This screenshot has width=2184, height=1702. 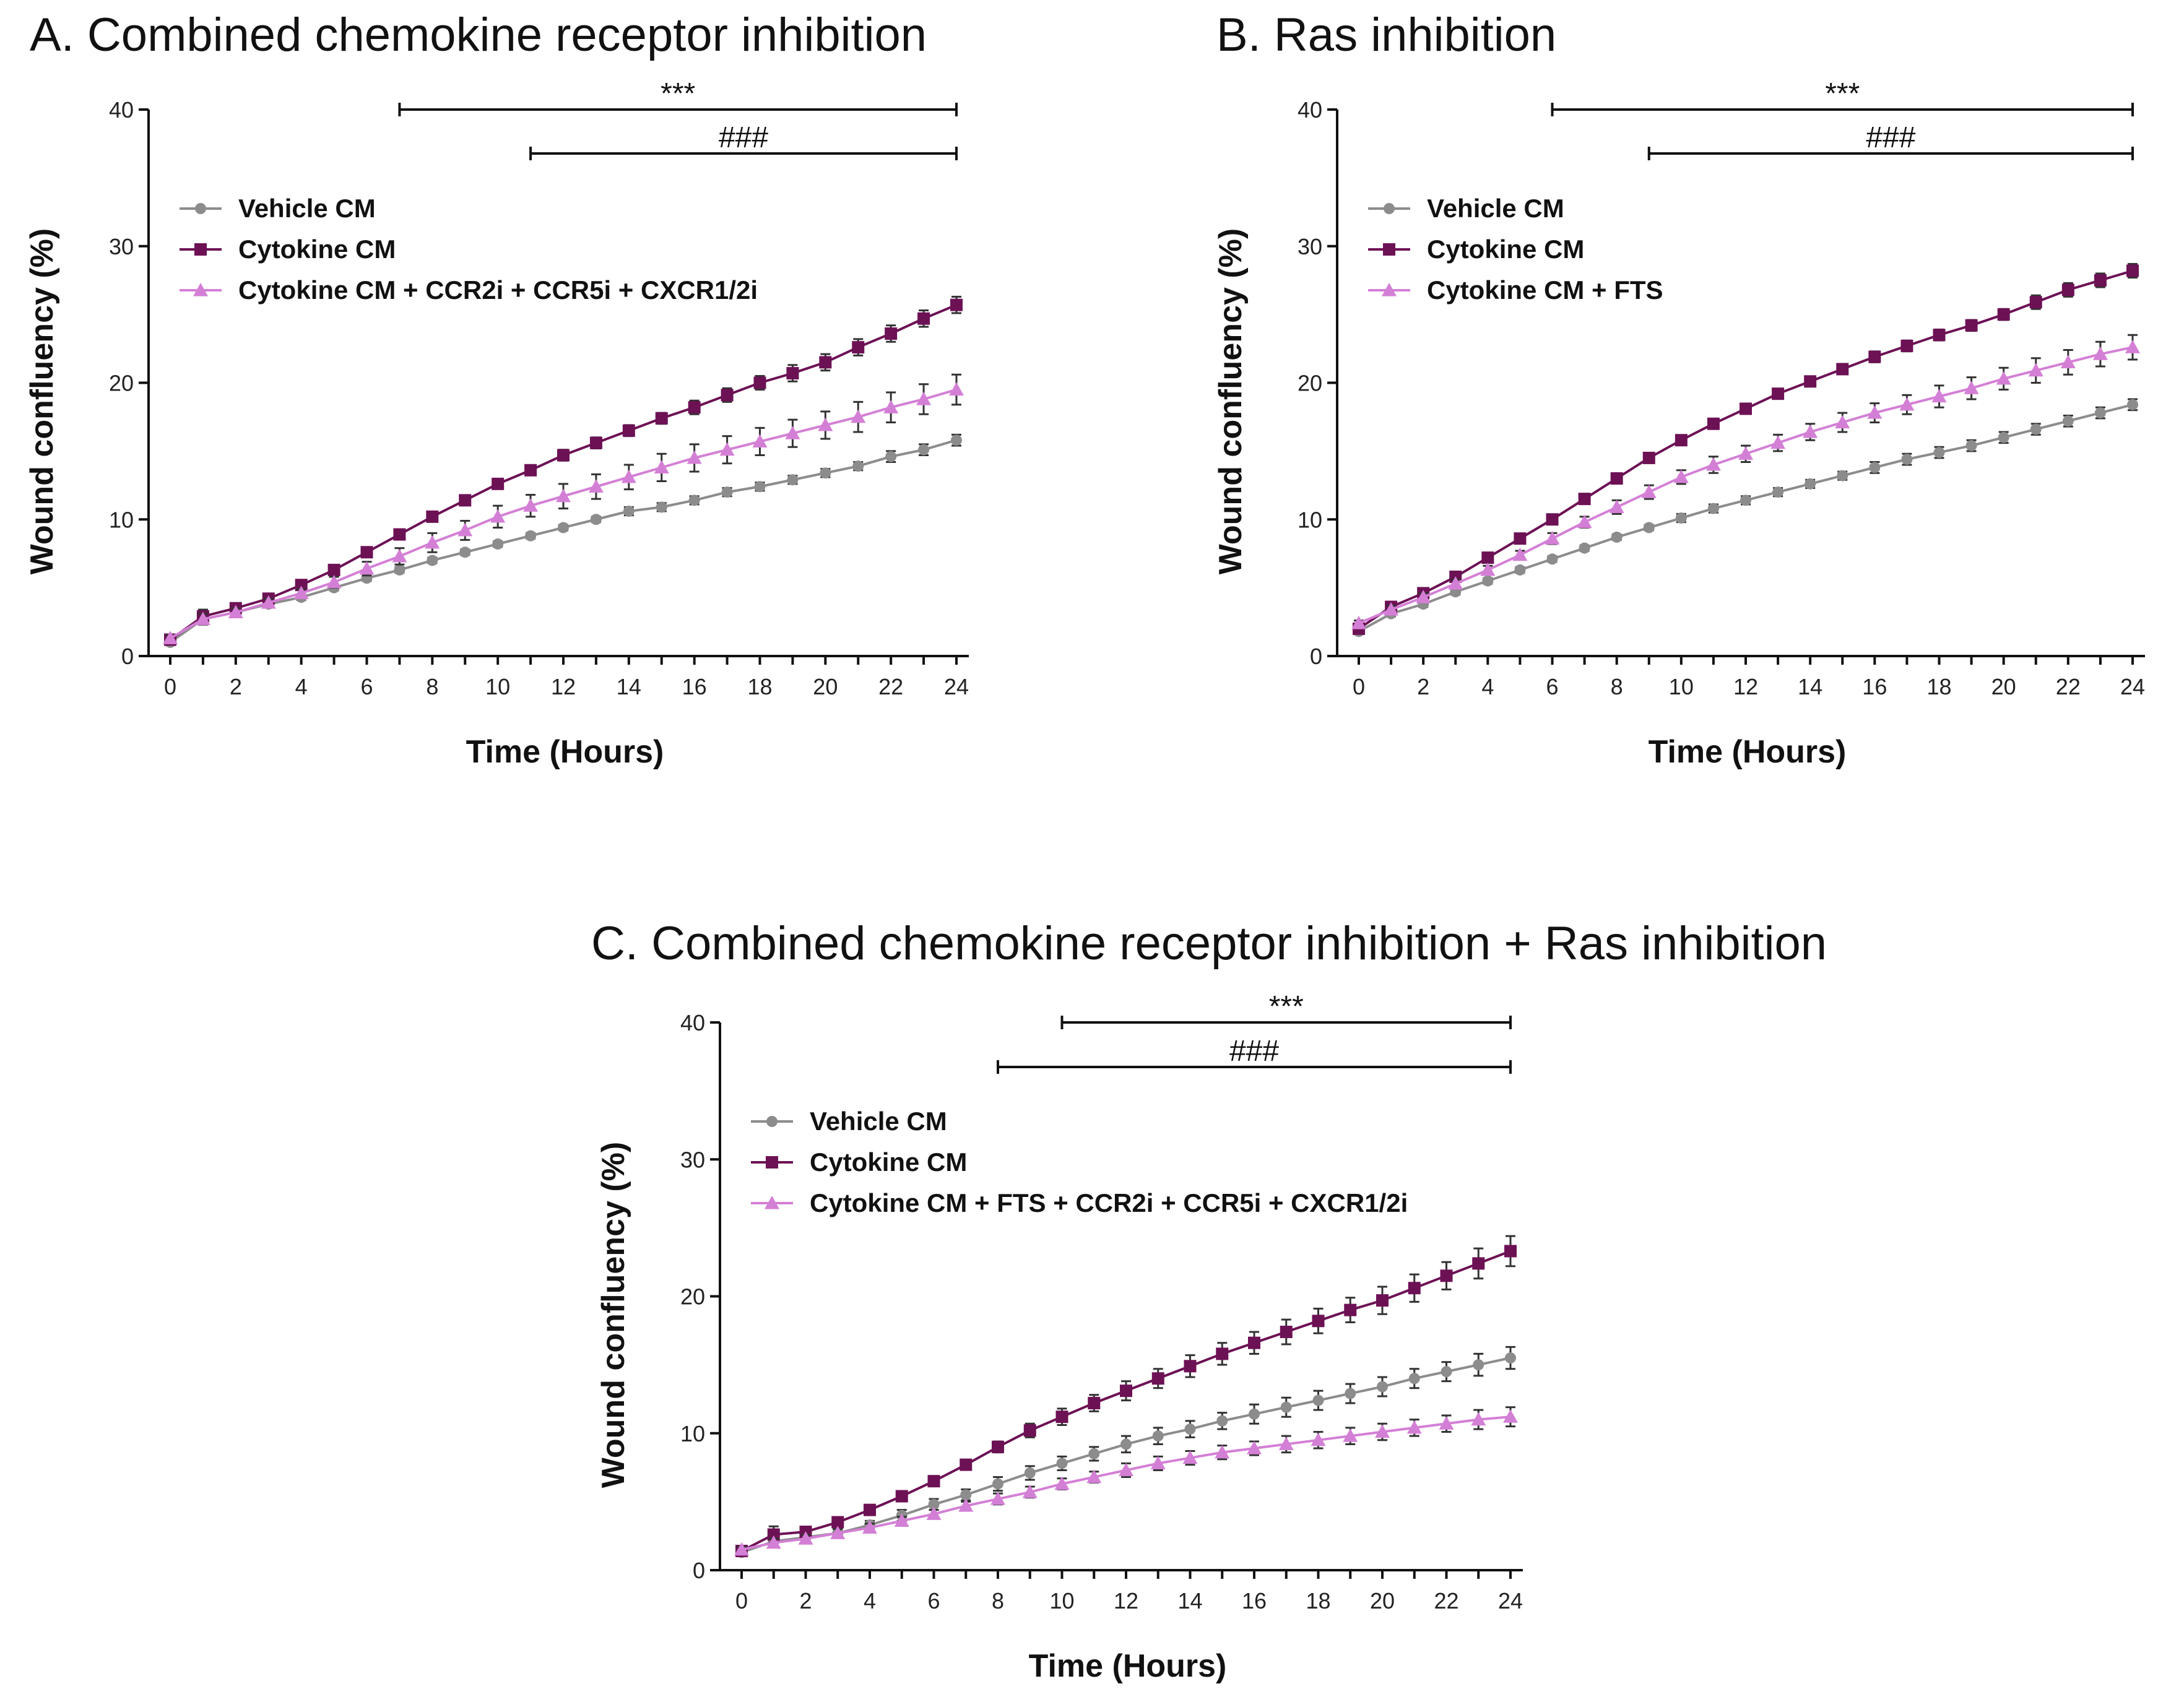 I want to click on y-tick-label: 10, so click(x=121, y=520).